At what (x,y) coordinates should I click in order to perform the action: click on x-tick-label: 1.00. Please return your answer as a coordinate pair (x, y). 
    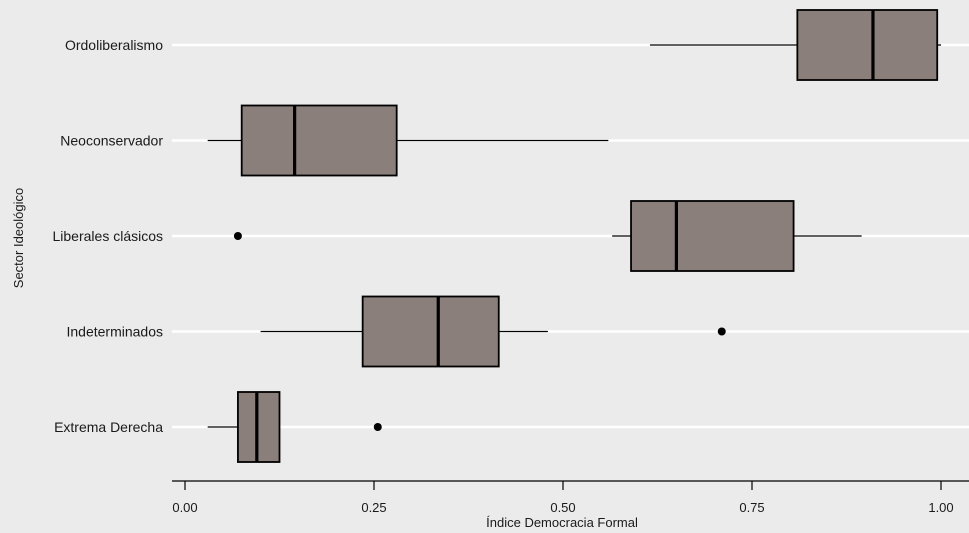
    Looking at the image, I should click on (940, 507).